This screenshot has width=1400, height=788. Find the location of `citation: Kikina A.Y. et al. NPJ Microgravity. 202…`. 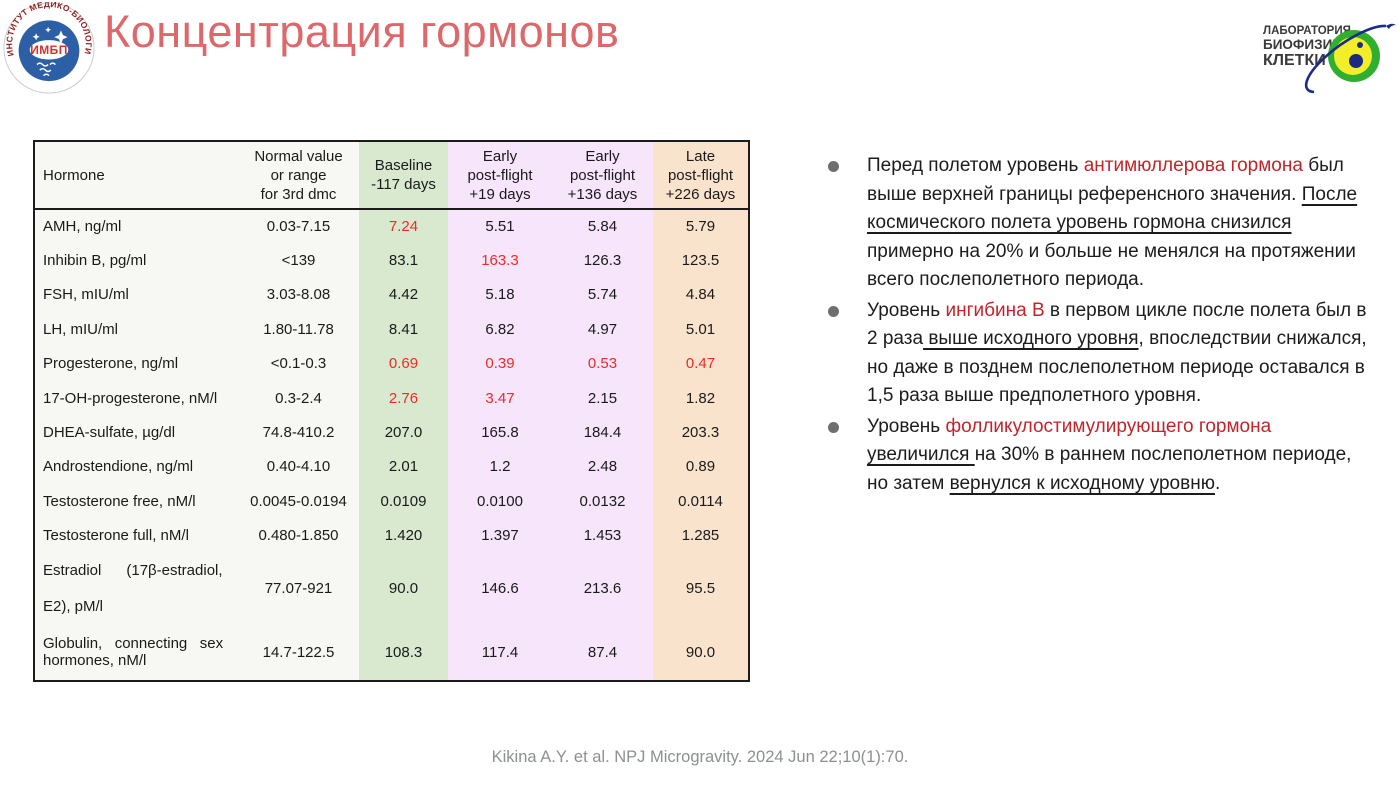

citation: Kikina A.Y. et al. NPJ Microgravity. 202… is located at coordinates (700, 757).